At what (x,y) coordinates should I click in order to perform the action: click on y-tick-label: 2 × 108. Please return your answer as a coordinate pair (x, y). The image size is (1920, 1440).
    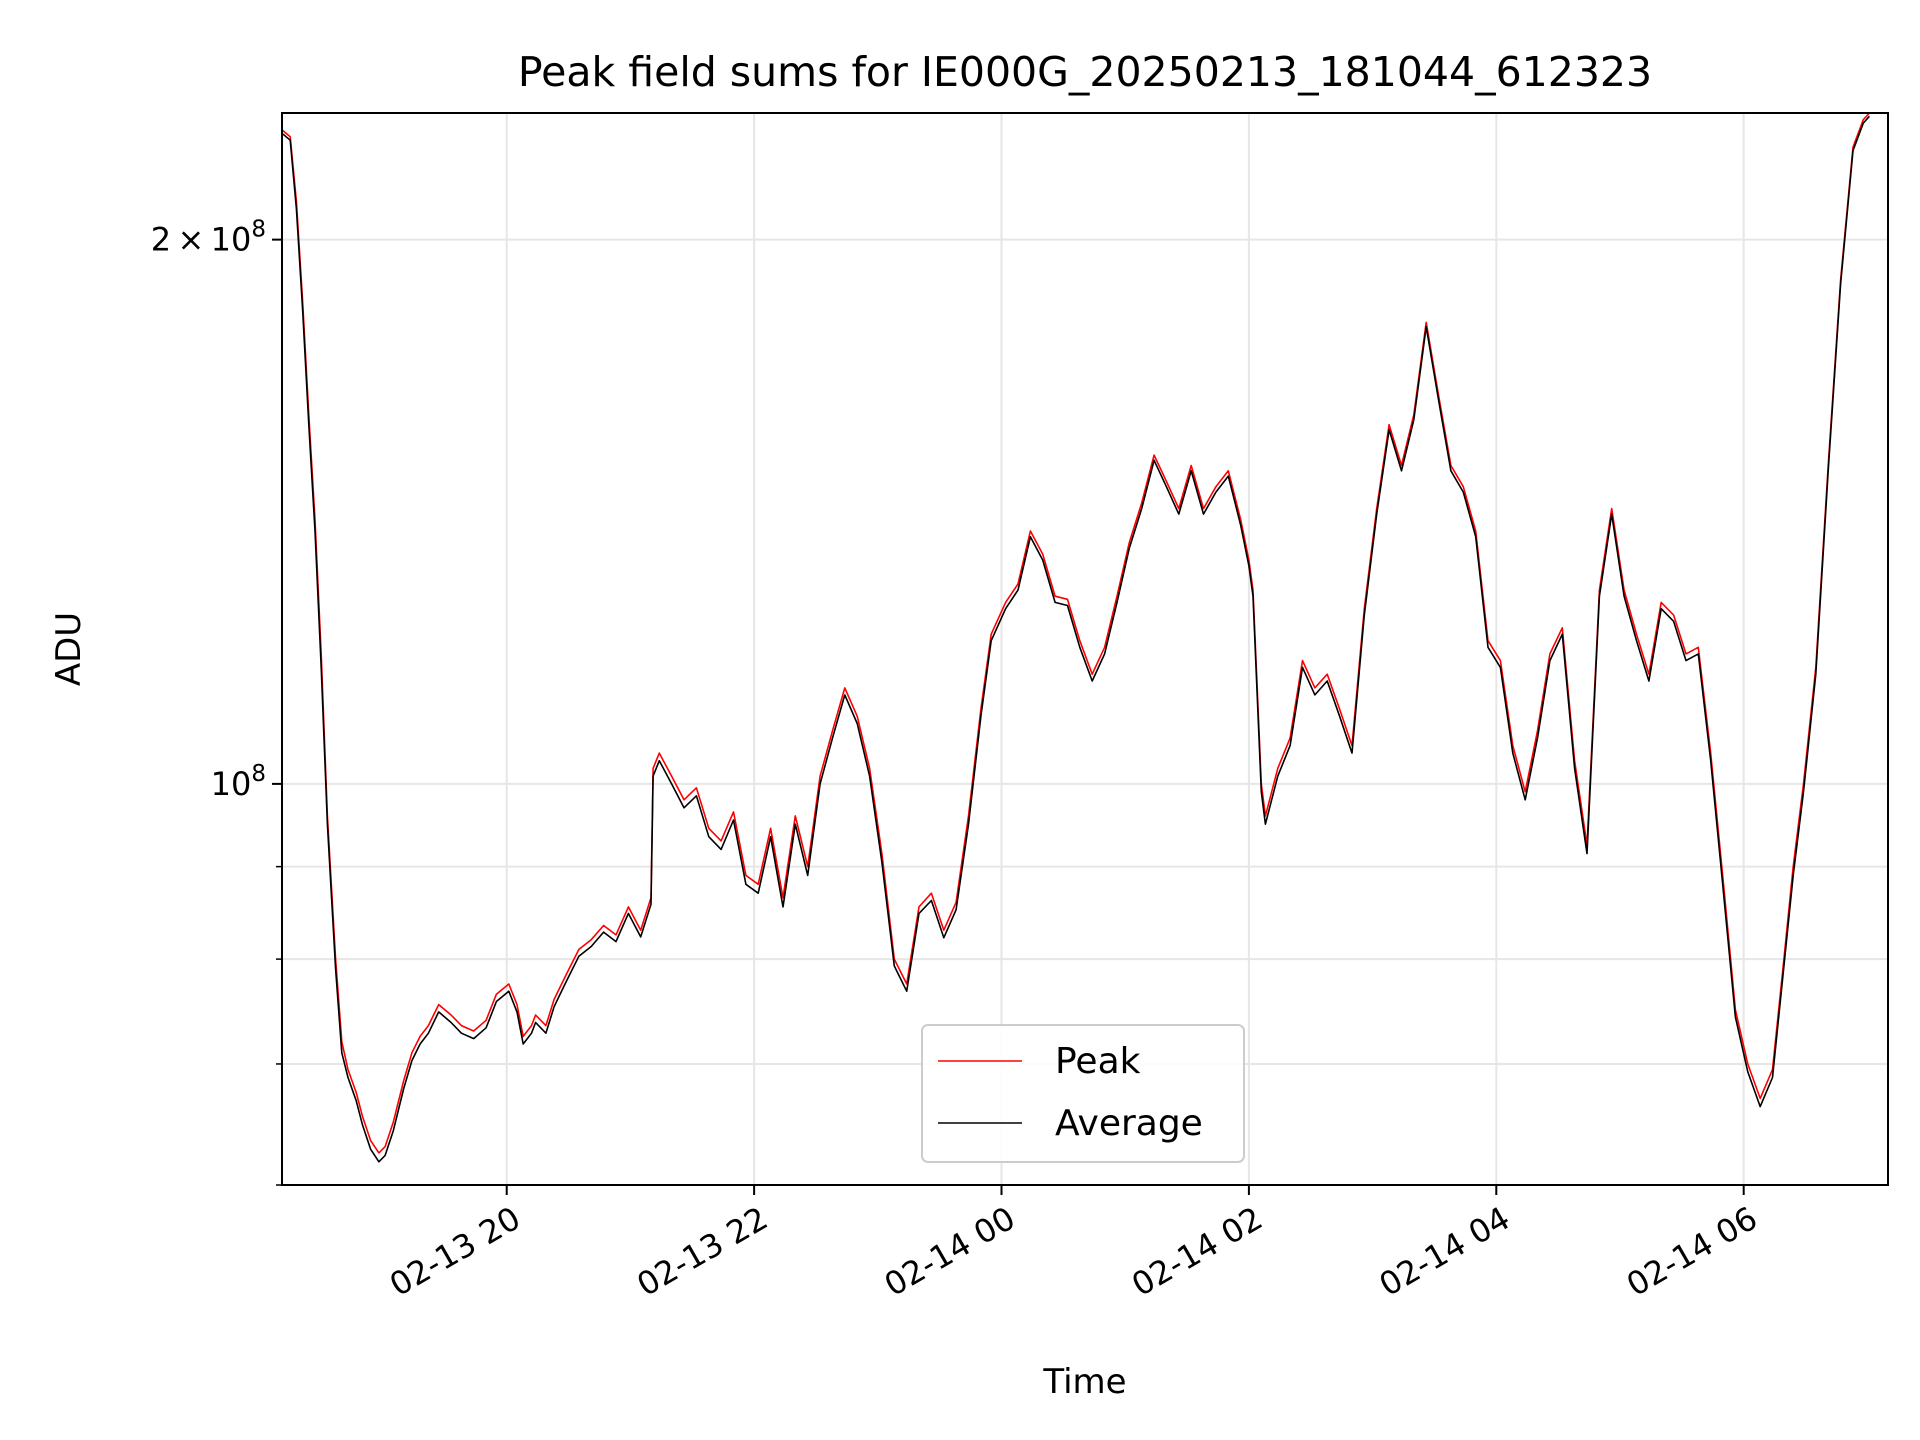
    Looking at the image, I should click on (208, 238).